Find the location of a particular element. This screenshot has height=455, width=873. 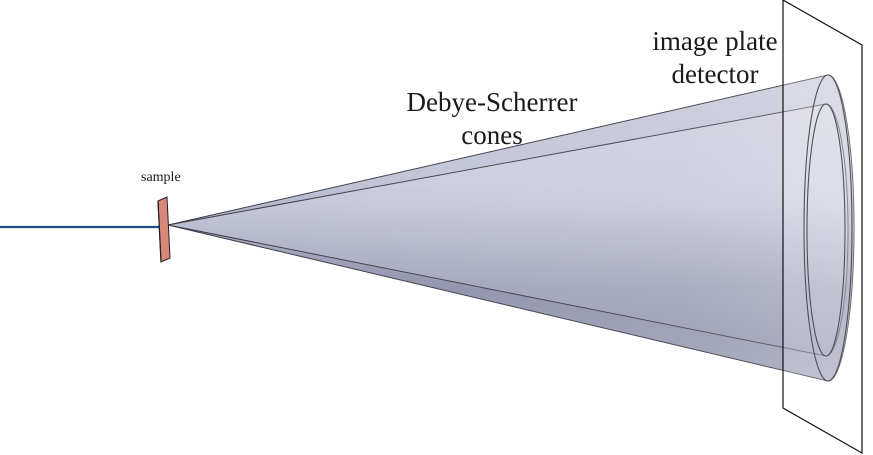

detector-label-line1: image plate is located at coordinates (715, 41).